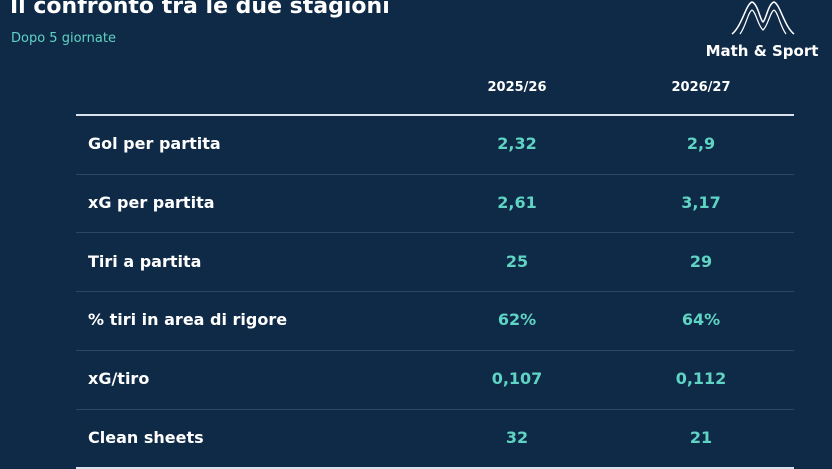 The height and width of the screenshot is (469, 832). Describe the element at coordinates (63, 38) in the screenshot. I see `subtitle: Dopo 5 giornate` at that location.